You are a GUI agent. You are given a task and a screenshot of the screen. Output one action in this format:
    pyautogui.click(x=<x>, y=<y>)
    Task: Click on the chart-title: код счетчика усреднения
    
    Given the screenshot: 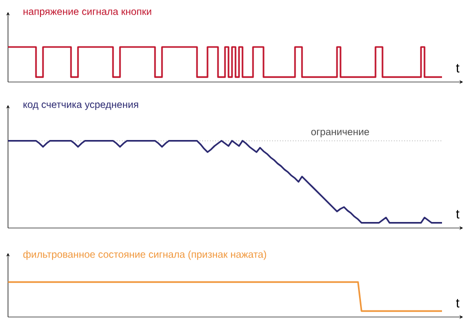 What is the action you would take?
    pyautogui.click(x=81, y=106)
    